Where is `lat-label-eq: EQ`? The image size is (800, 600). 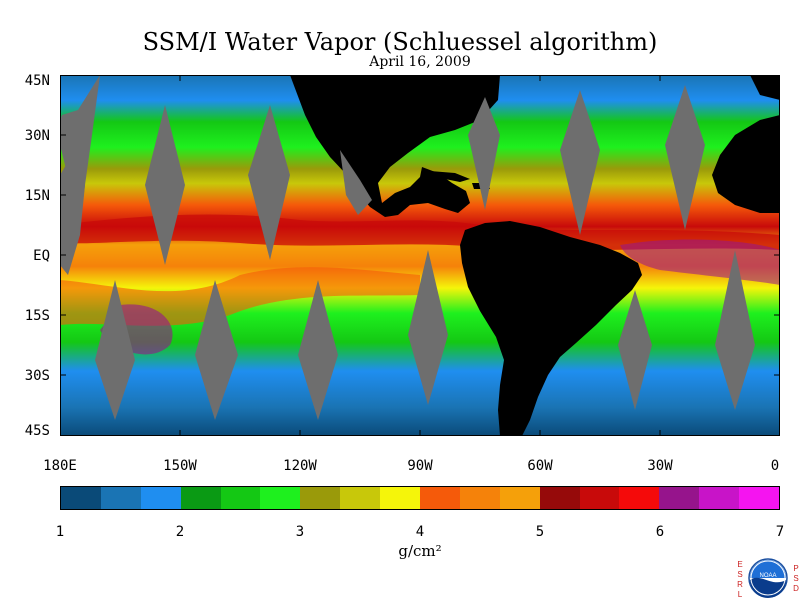 lat-label-eq: EQ is located at coordinates (41, 256).